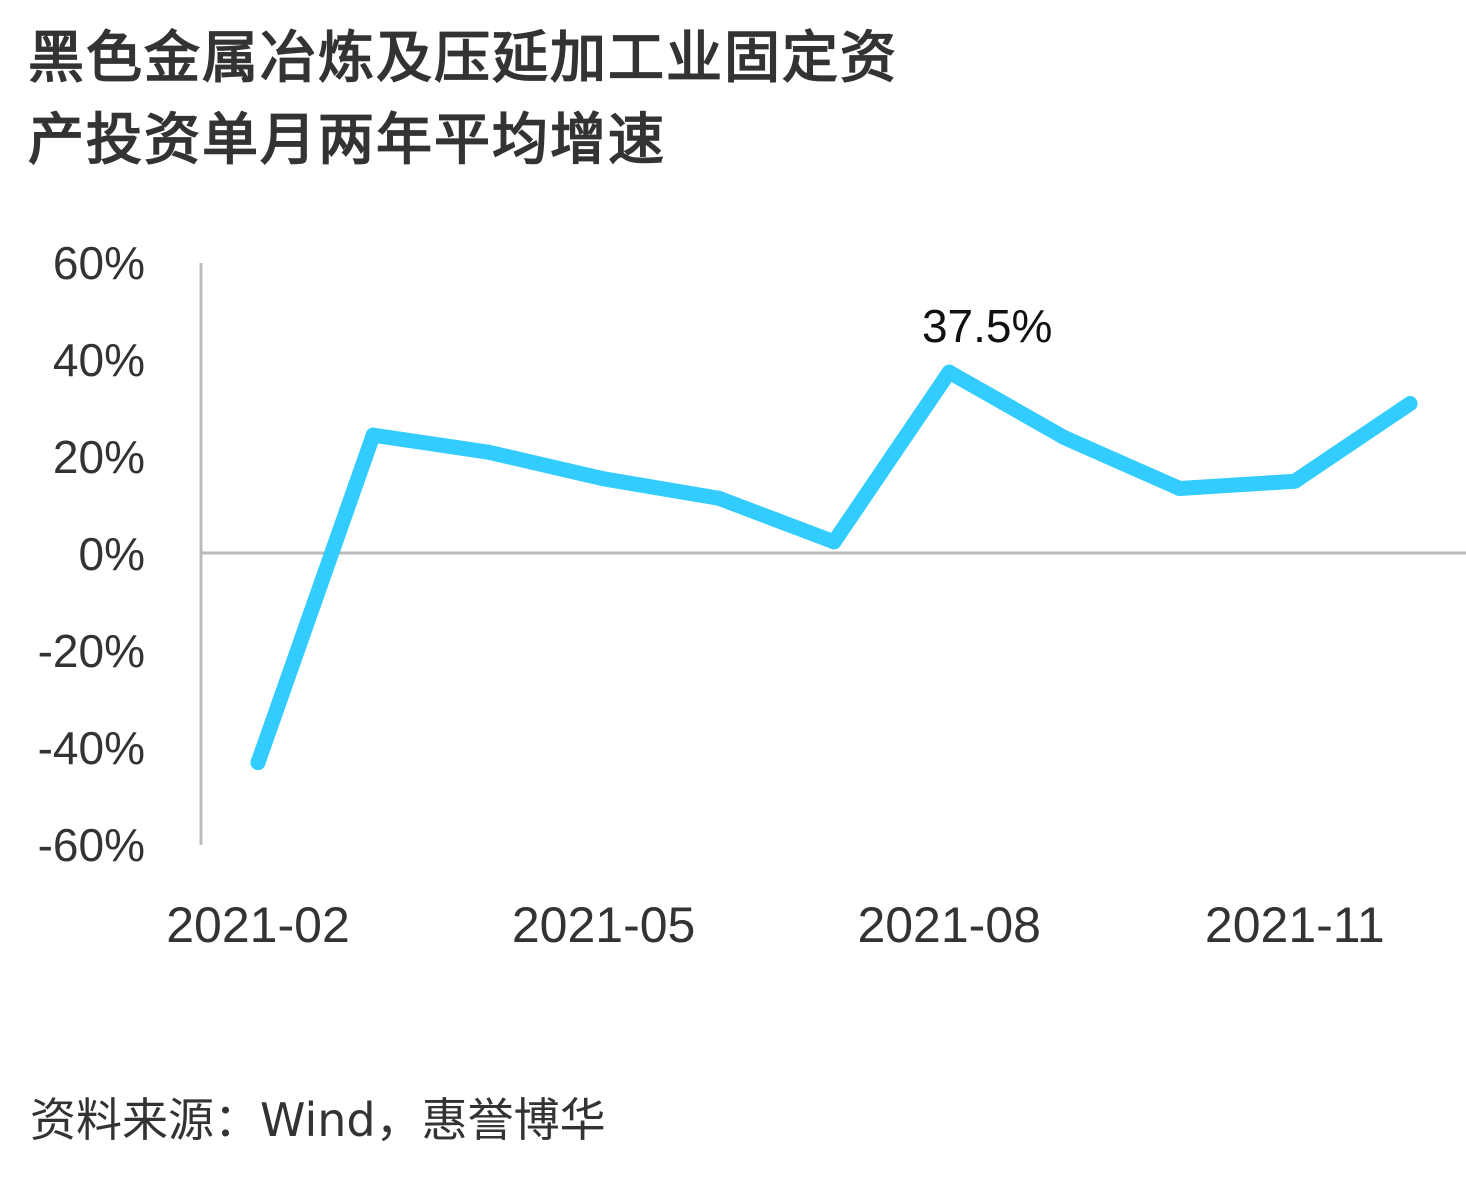 This screenshot has width=1466, height=1183. I want to click on x-tick-labels: 2021-02 2021-05 2021-08 2021-11, so click(775, 925).